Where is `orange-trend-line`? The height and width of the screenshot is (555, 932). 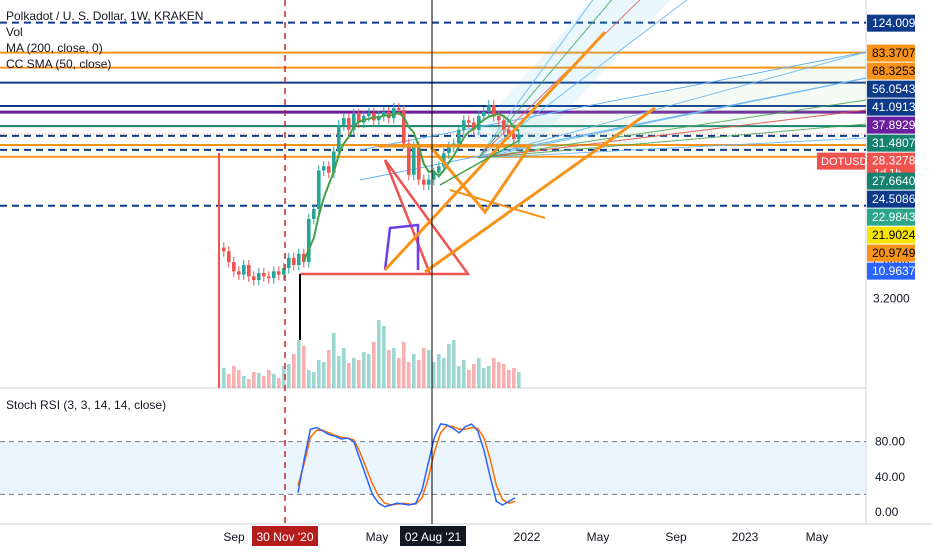
orange-trend-line is located at coordinates (497, 204).